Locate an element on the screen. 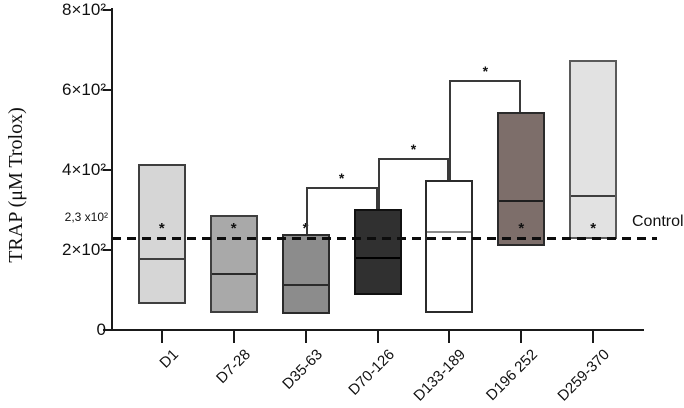  y-tick-label: 6×10² is located at coordinates (84, 89).